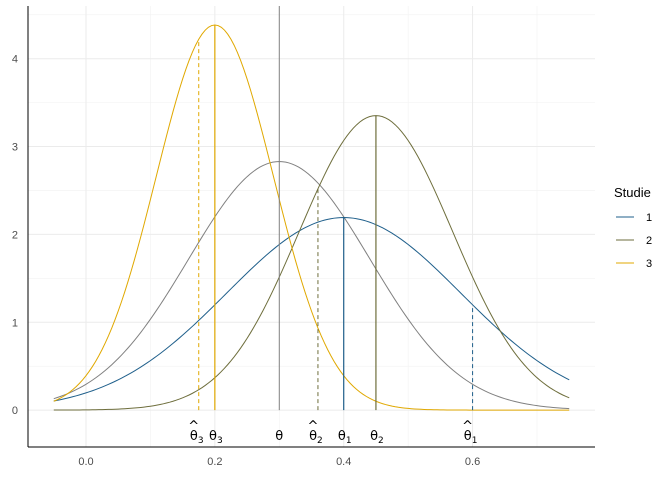 The height and width of the screenshot is (480, 672). I want to click on x-tick-label: 0.0, so click(85, 462).